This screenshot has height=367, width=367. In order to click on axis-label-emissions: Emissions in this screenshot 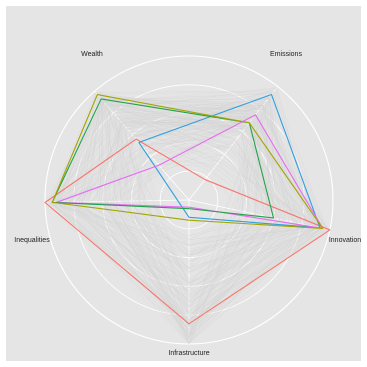, I will do `click(286, 54)`.